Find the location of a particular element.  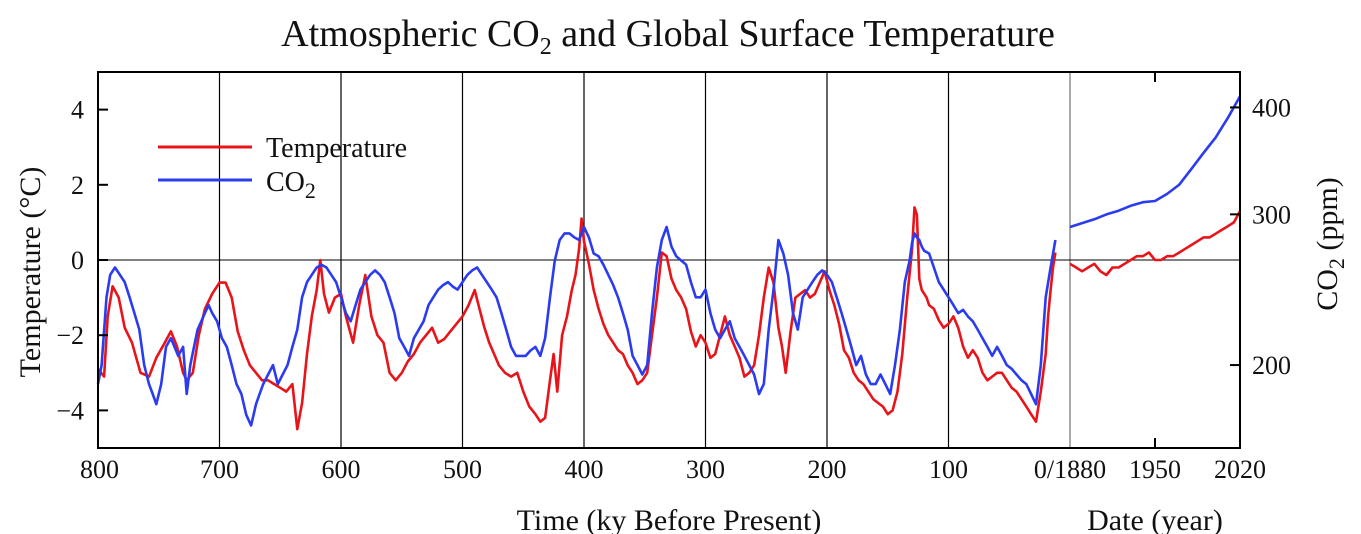

x-tick-label: 400 is located at coordinates (584, 469).